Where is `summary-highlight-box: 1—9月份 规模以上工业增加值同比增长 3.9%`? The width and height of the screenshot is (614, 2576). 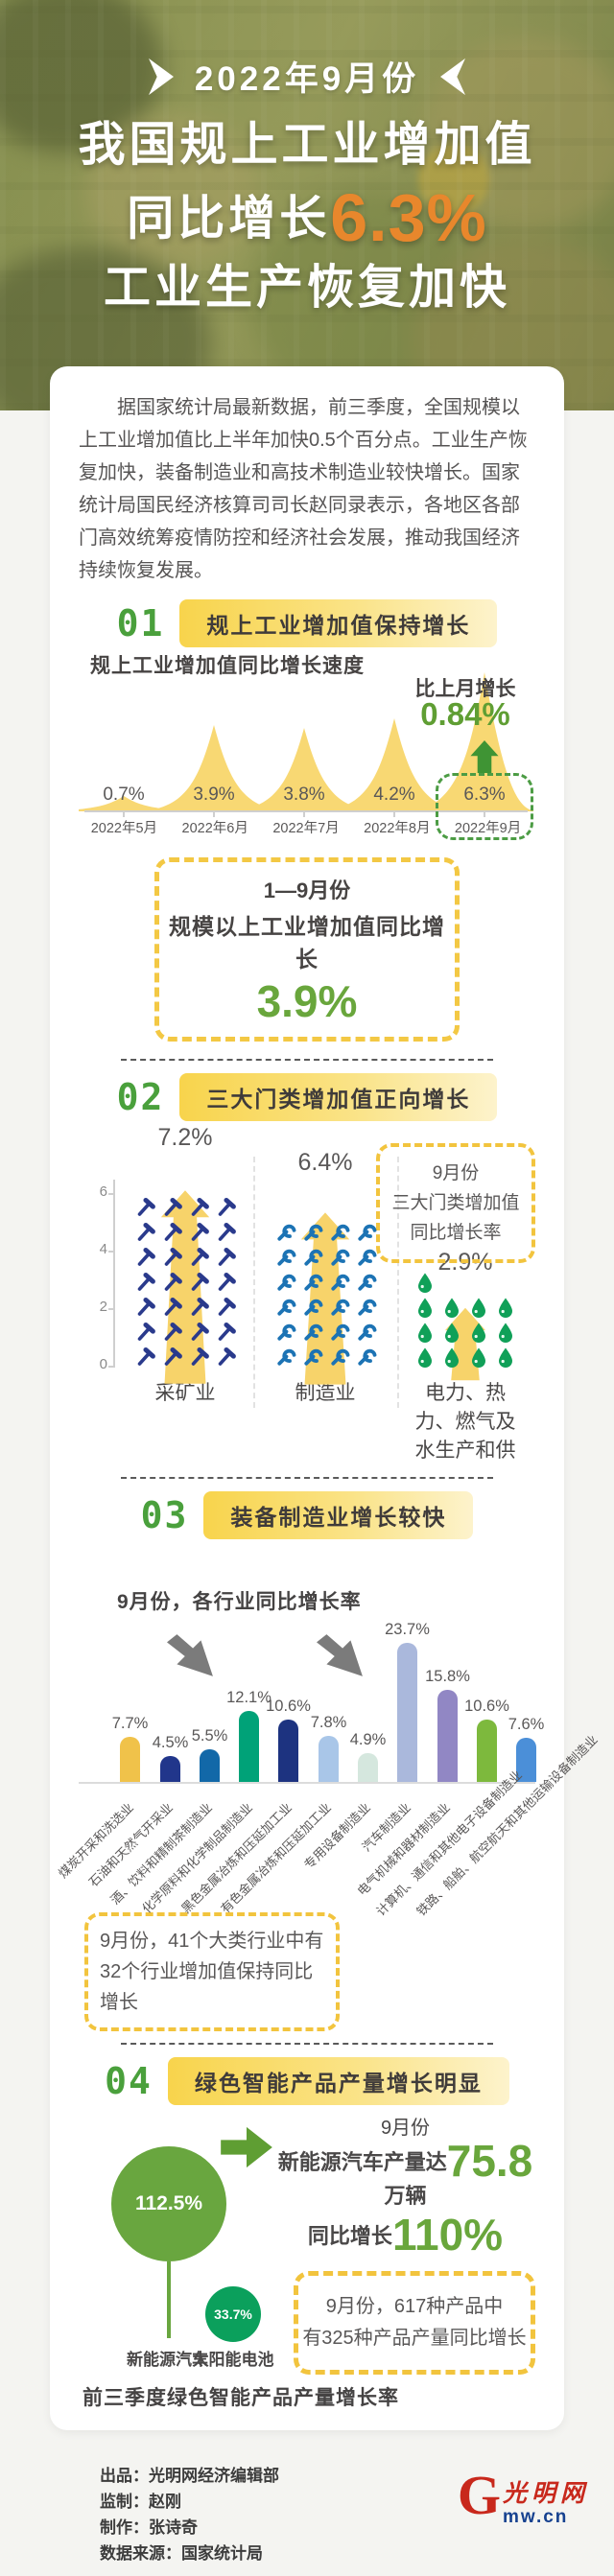 summary-highlight-box: 1—9月份 规模以上工业增加值同比增长 3.9% is located at coordinates (307, 949).